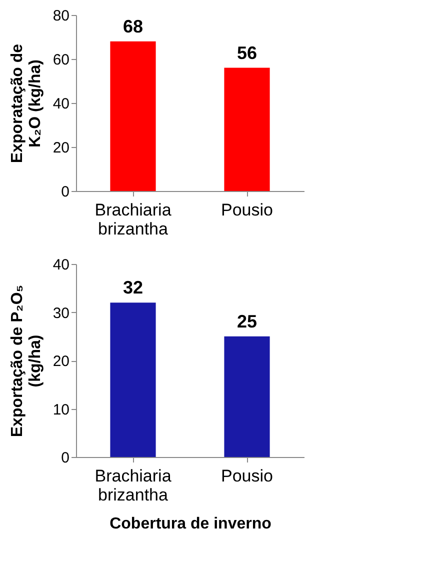  I want to click on y-tick-label: 60, so click(61, 60).